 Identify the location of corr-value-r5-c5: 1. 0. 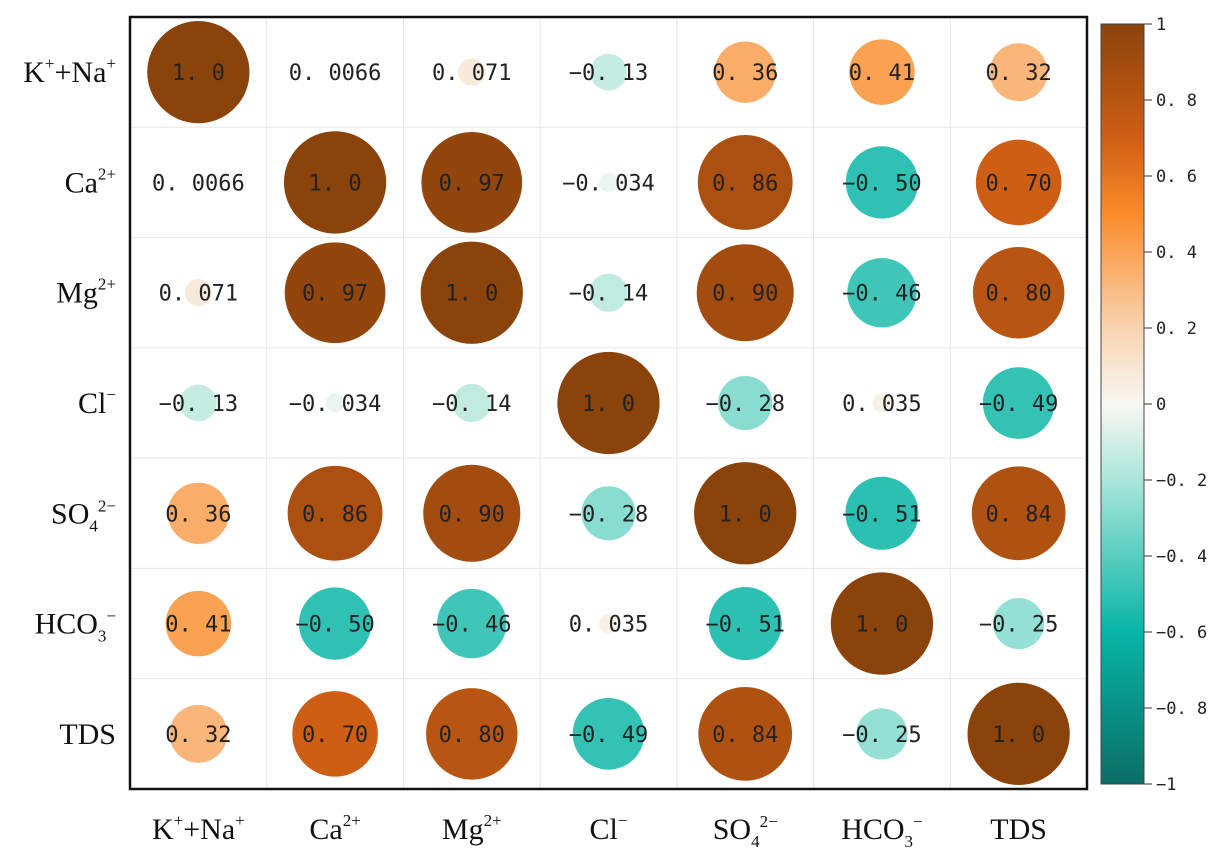
(881, 625).